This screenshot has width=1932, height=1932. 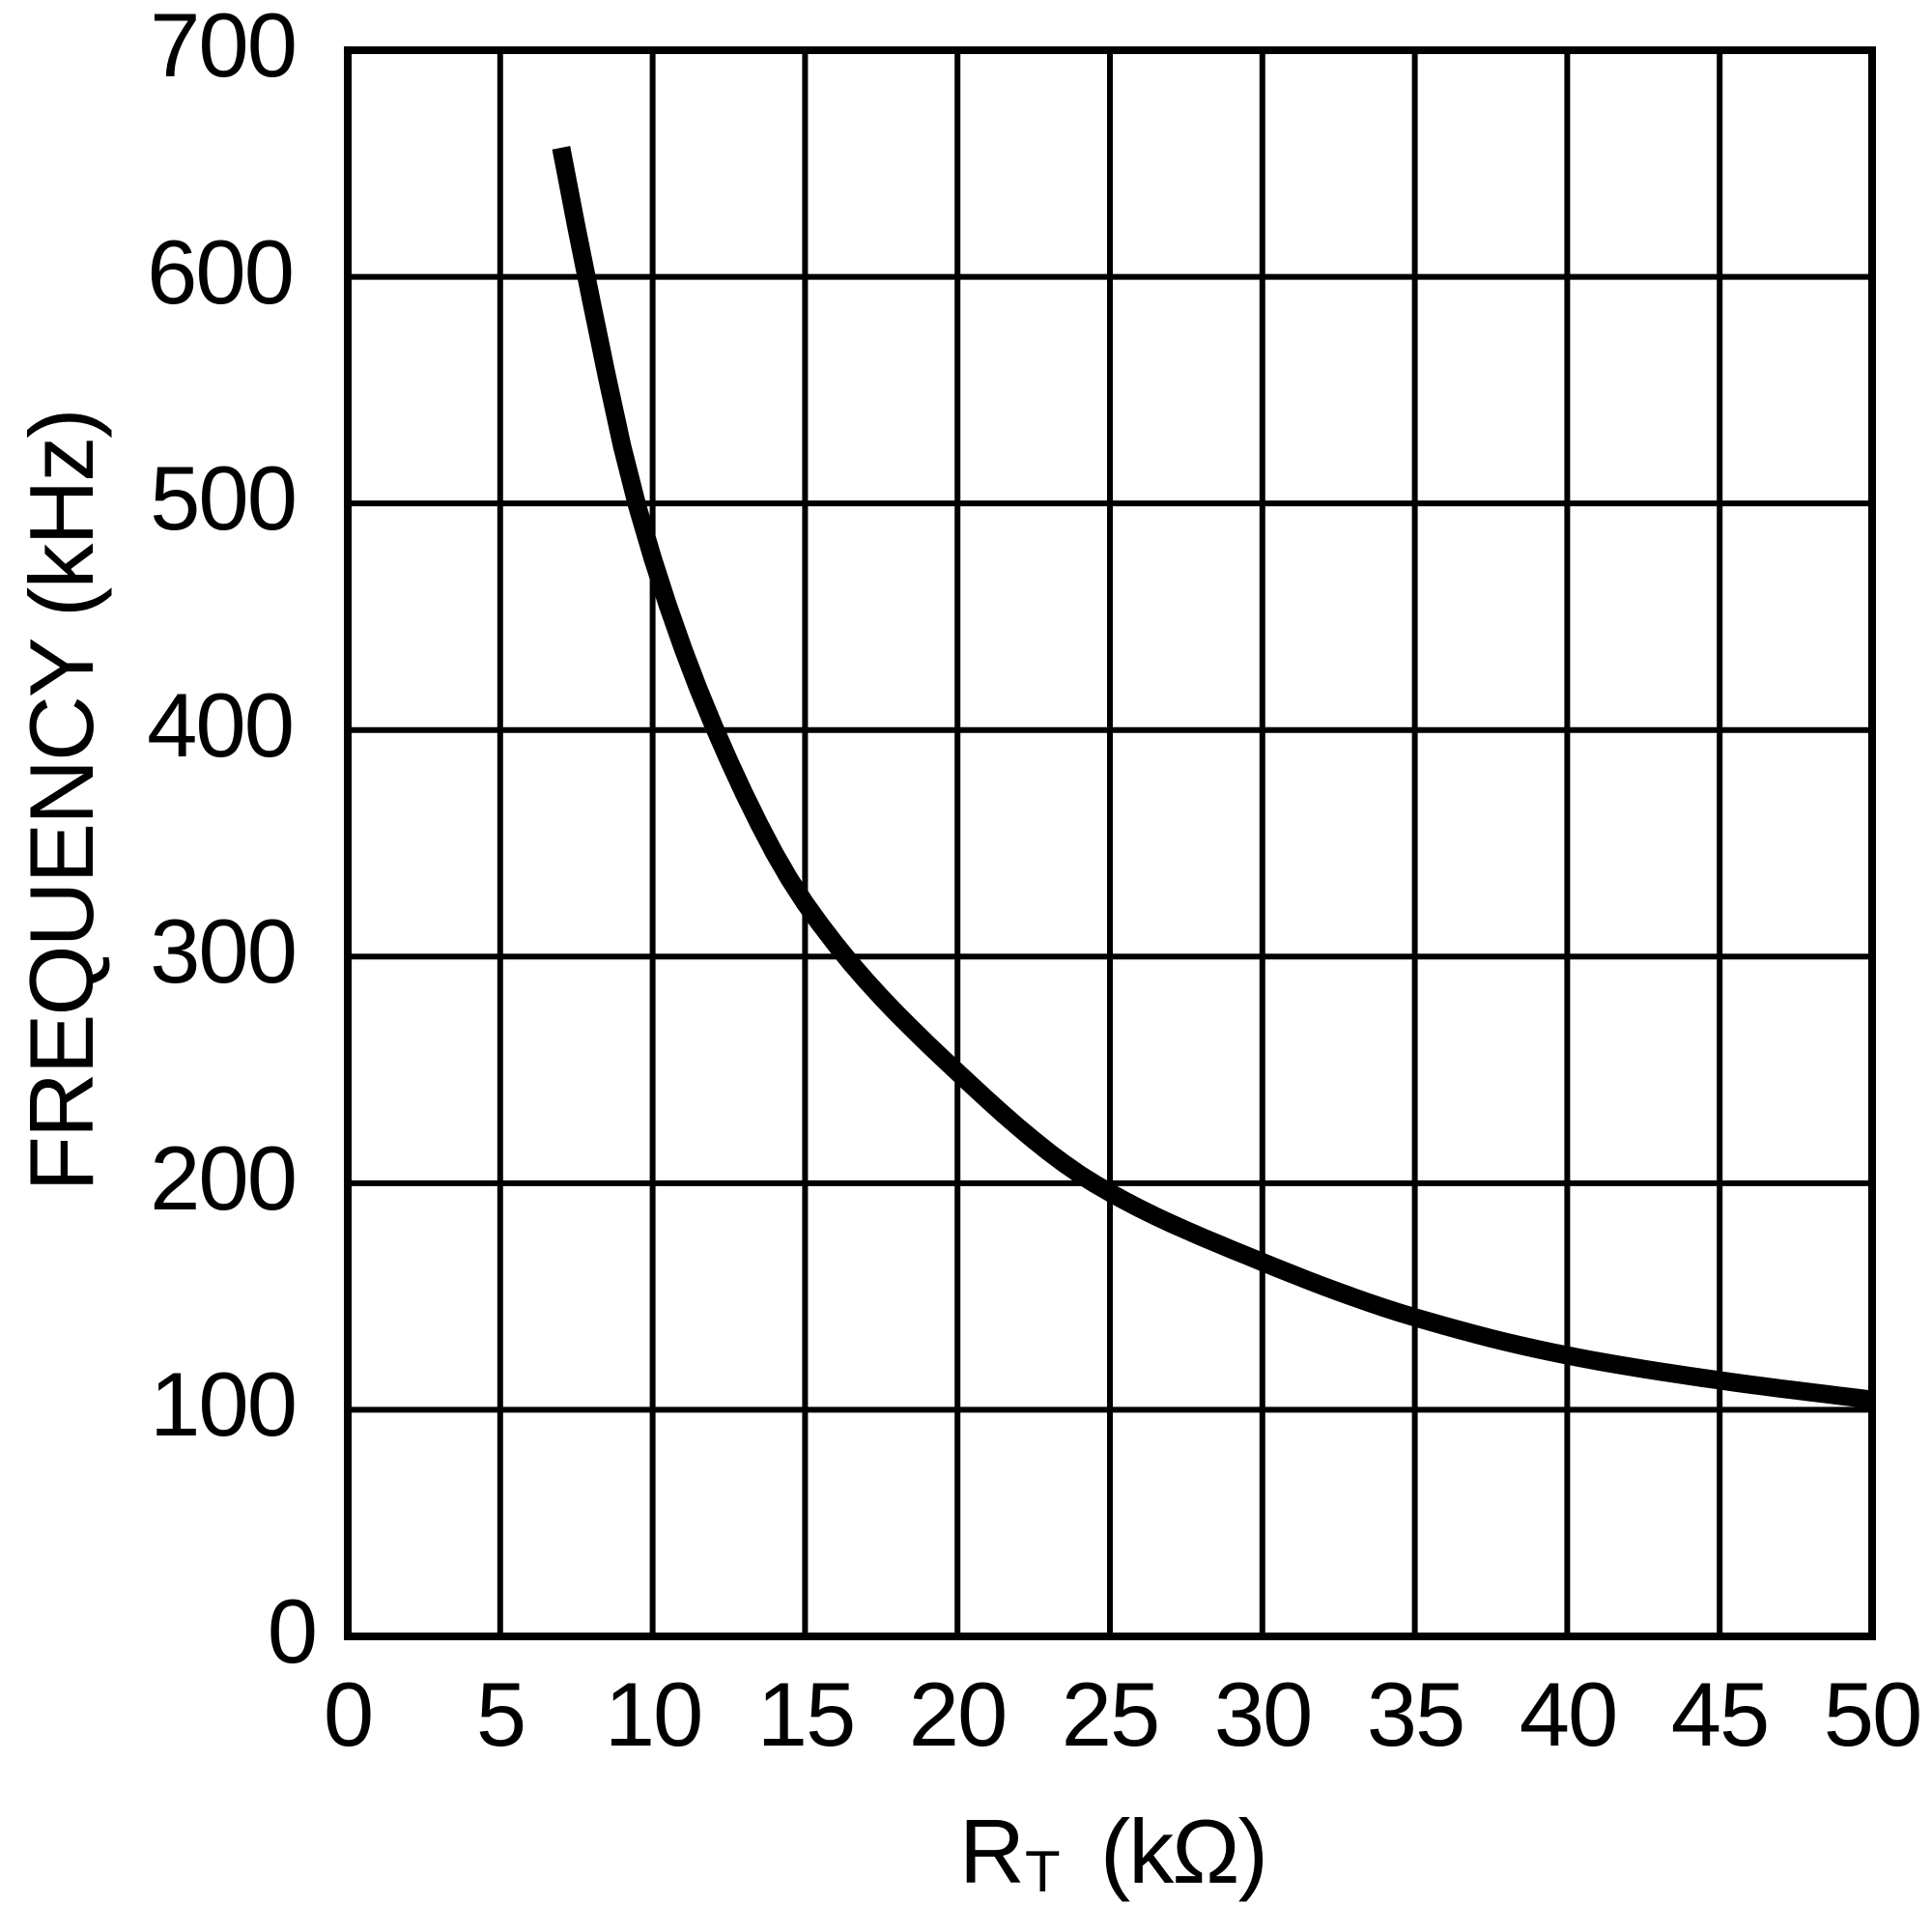 I want to click on svg-text: 5, so click(x=500, y=1714).